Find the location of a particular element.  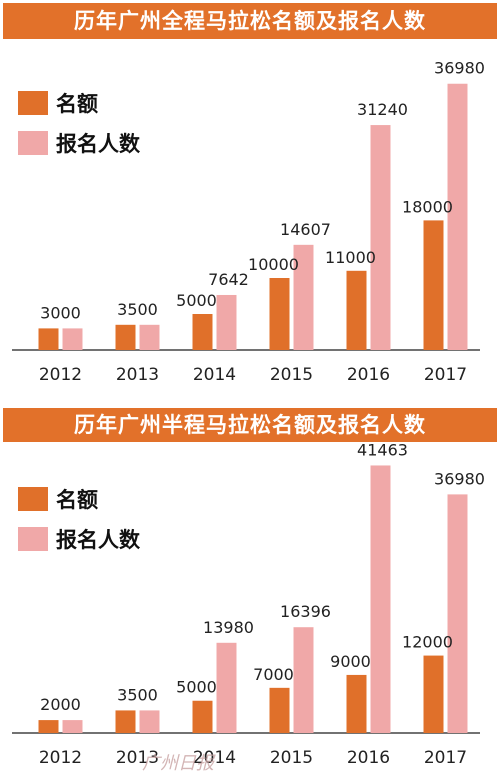

data-label-quota-2016: 11000 is located at coordinates (350, 257).